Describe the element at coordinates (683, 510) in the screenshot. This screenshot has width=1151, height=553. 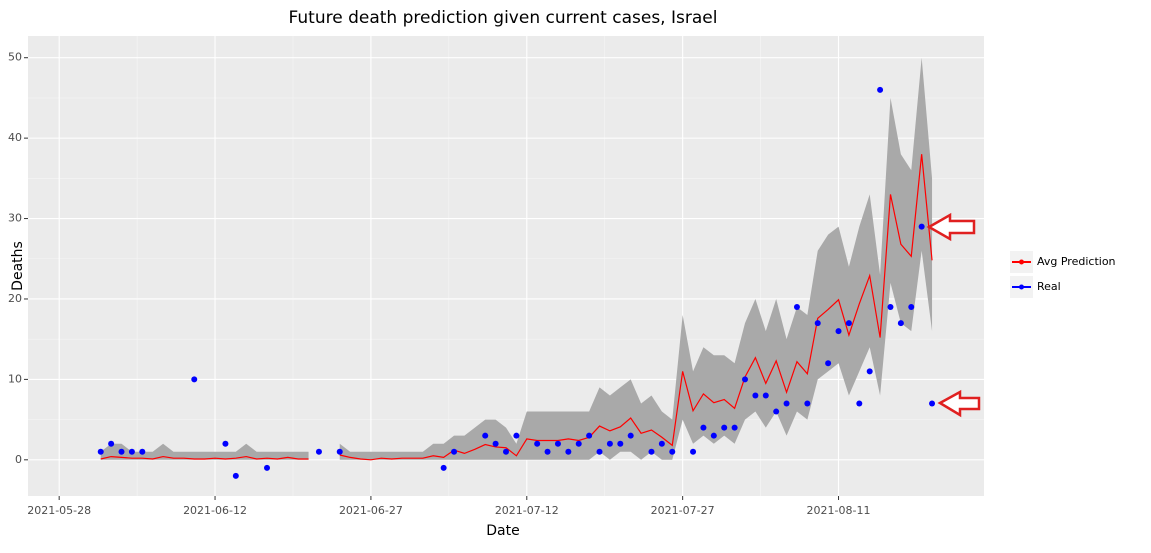
I see `x-tick-label: 2021-07-27` at that location.